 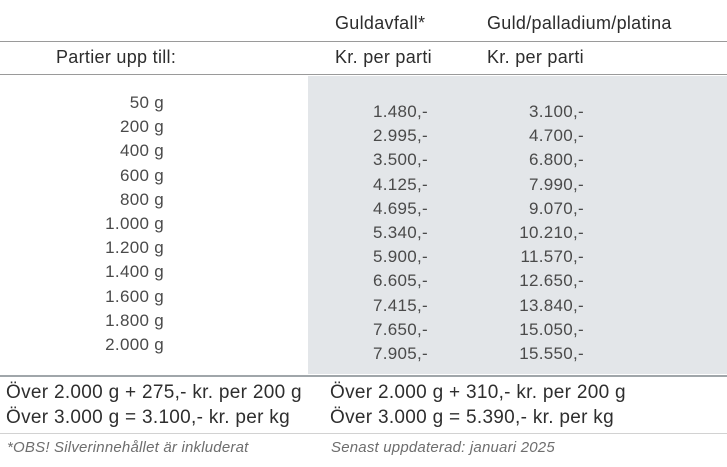 I want to click on row-label-header: Partier upp till:, so click(x=116, y=57).